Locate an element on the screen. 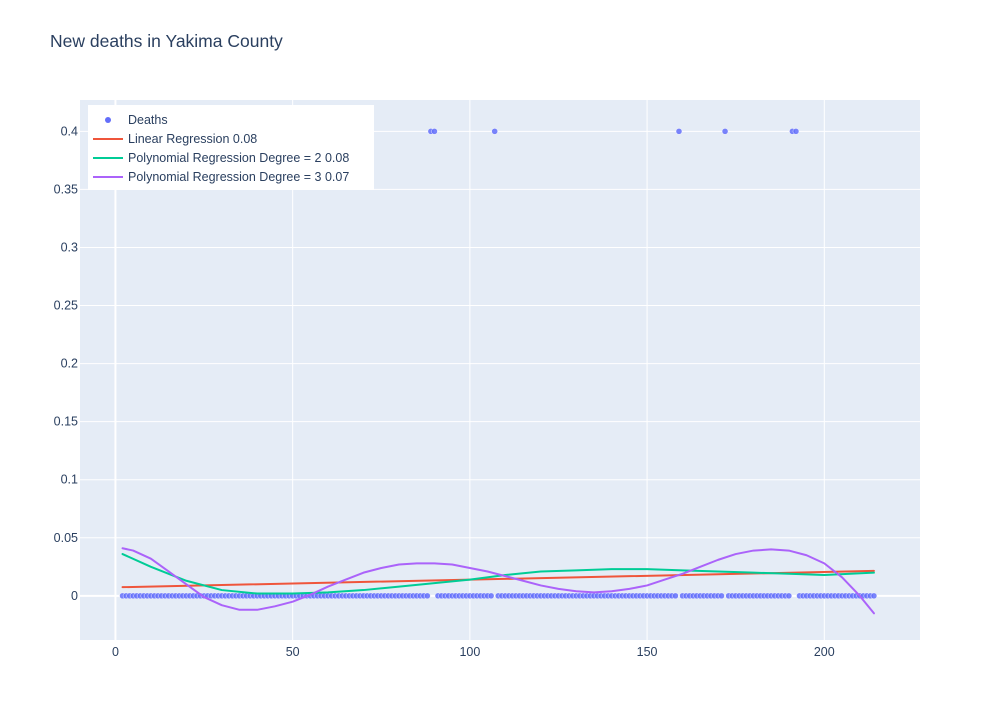 The height and width of the screenshot is (720, 1000). y-tick-label: 0.15 is located at coordinates (66, 422).